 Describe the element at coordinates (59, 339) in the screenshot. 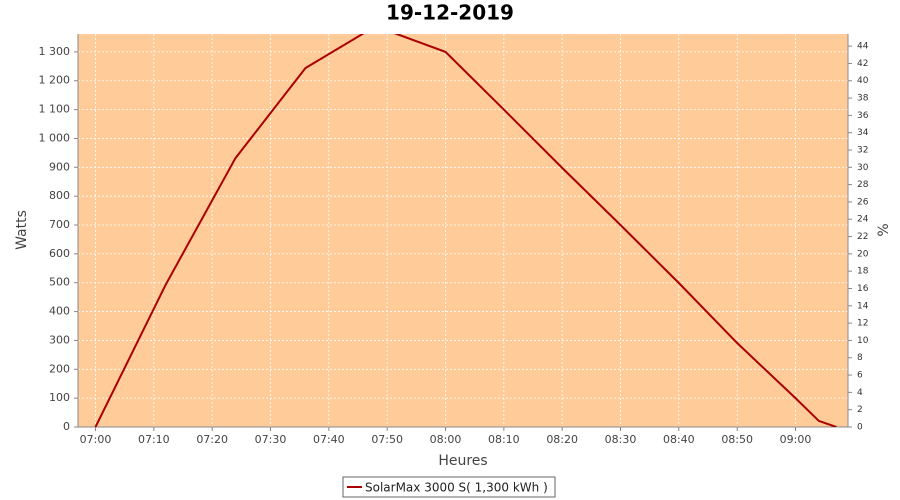

I see `y-tick-label: 300` at that location.